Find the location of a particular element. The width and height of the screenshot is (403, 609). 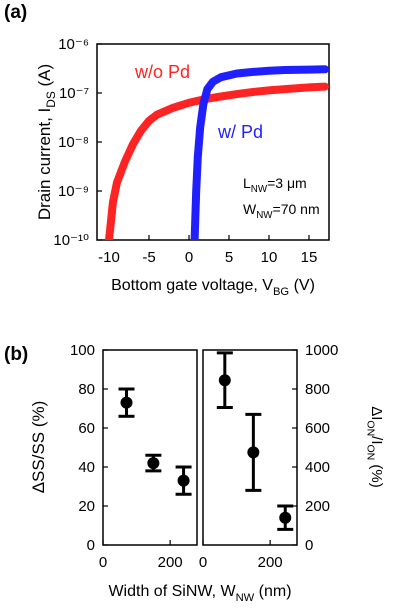

y-tick-label: 20 is located at coordinates (86, 506).